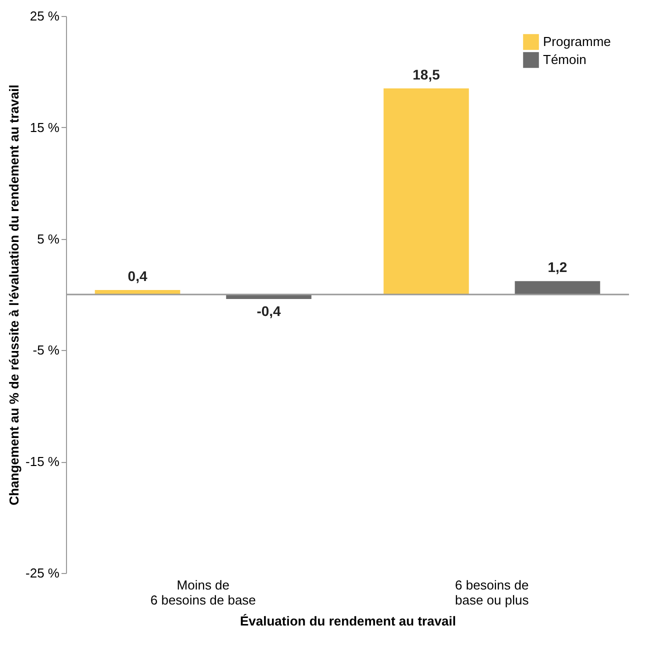  I want to click on legend-label: Programme, so click(577, 41).